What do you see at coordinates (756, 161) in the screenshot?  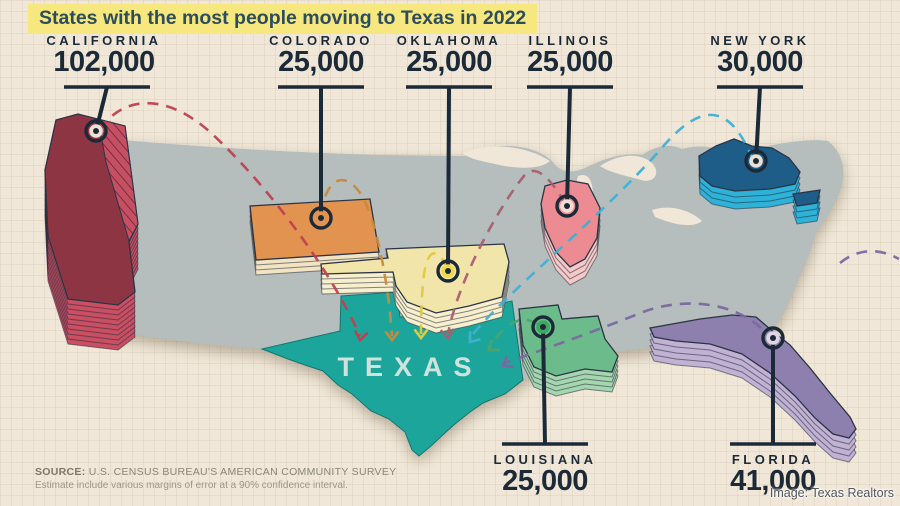 I see `new-york-pin` at bounding box center [756, 161].